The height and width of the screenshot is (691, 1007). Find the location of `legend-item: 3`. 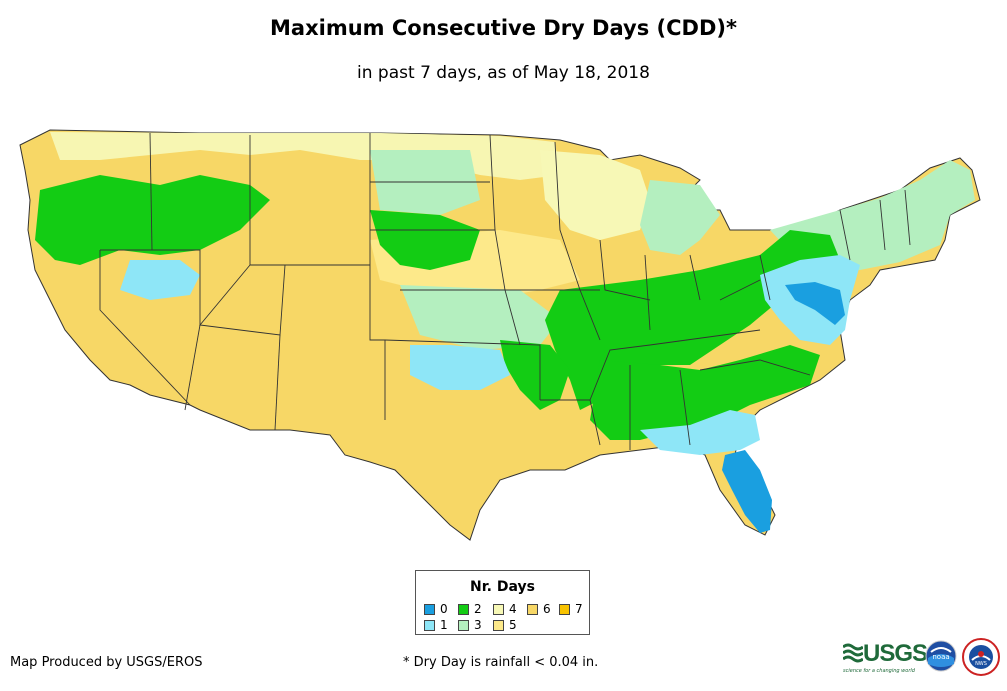

legend-item: 3 is located at coordinates (470, 625).